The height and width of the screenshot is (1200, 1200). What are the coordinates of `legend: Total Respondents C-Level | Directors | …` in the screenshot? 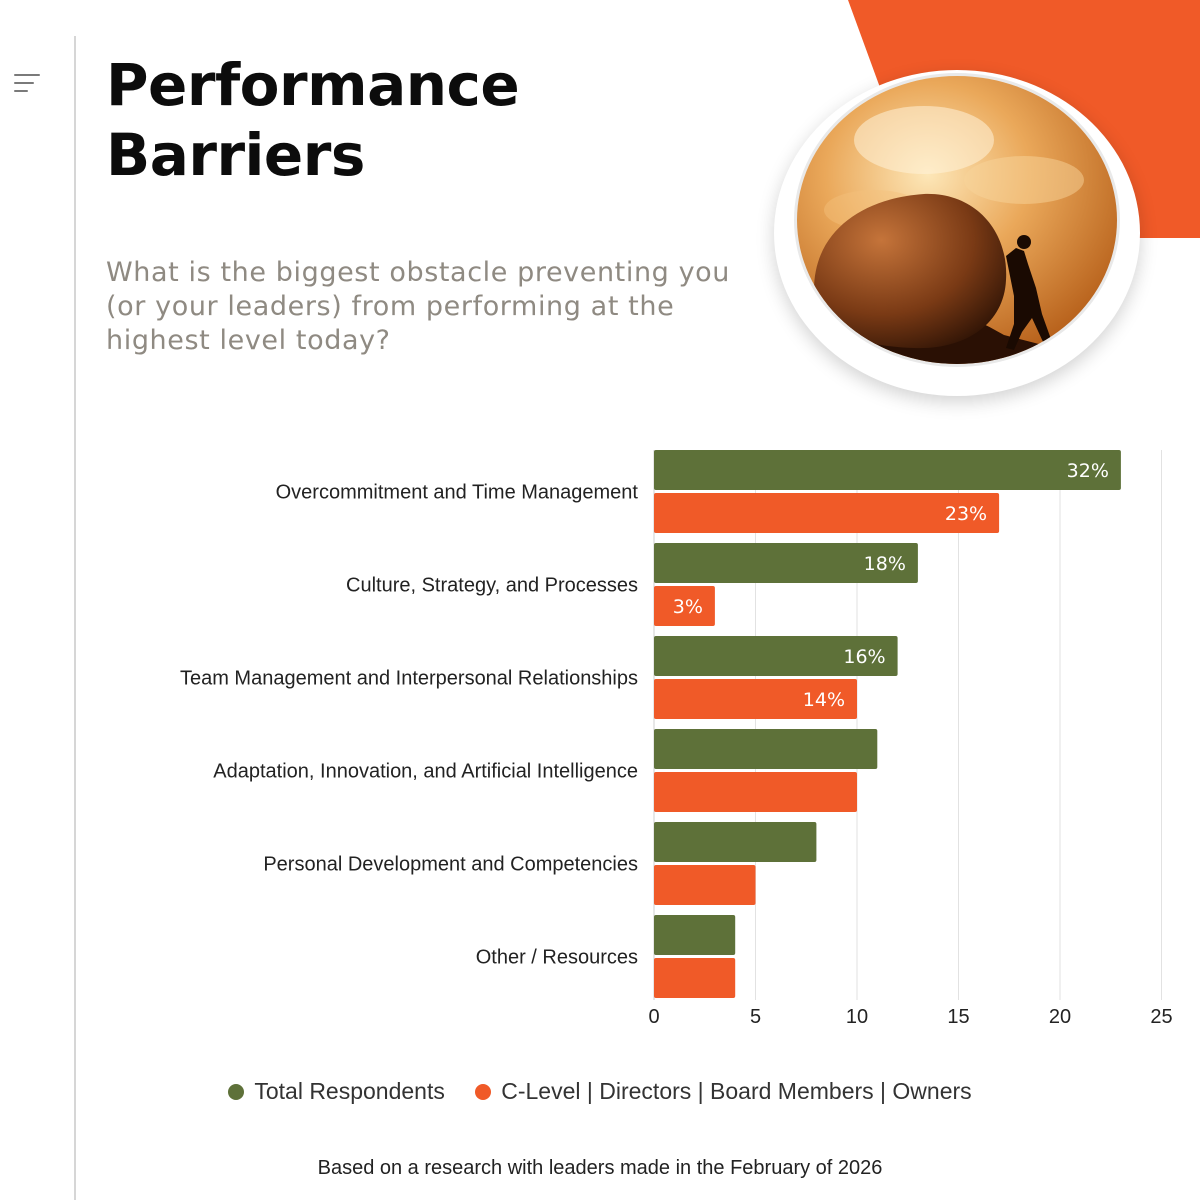 It's located at (600, 1091).